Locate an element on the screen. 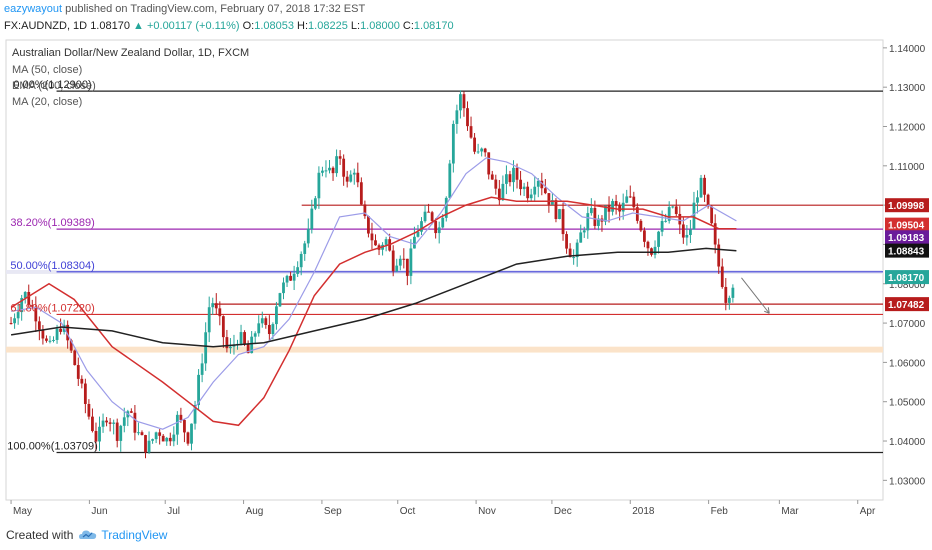 This screenshot has height=550, width=932. projection-arrow-line is located at coordinates (755, 295).